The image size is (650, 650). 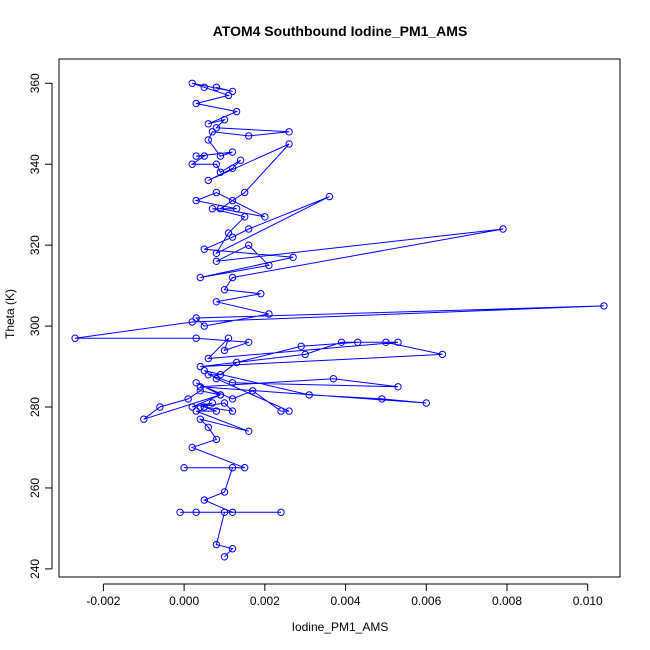 What do you see at coordinates (35, 326) in the screenshot?
I see `y-tick-label: 300` at bounding box center [35, 326].